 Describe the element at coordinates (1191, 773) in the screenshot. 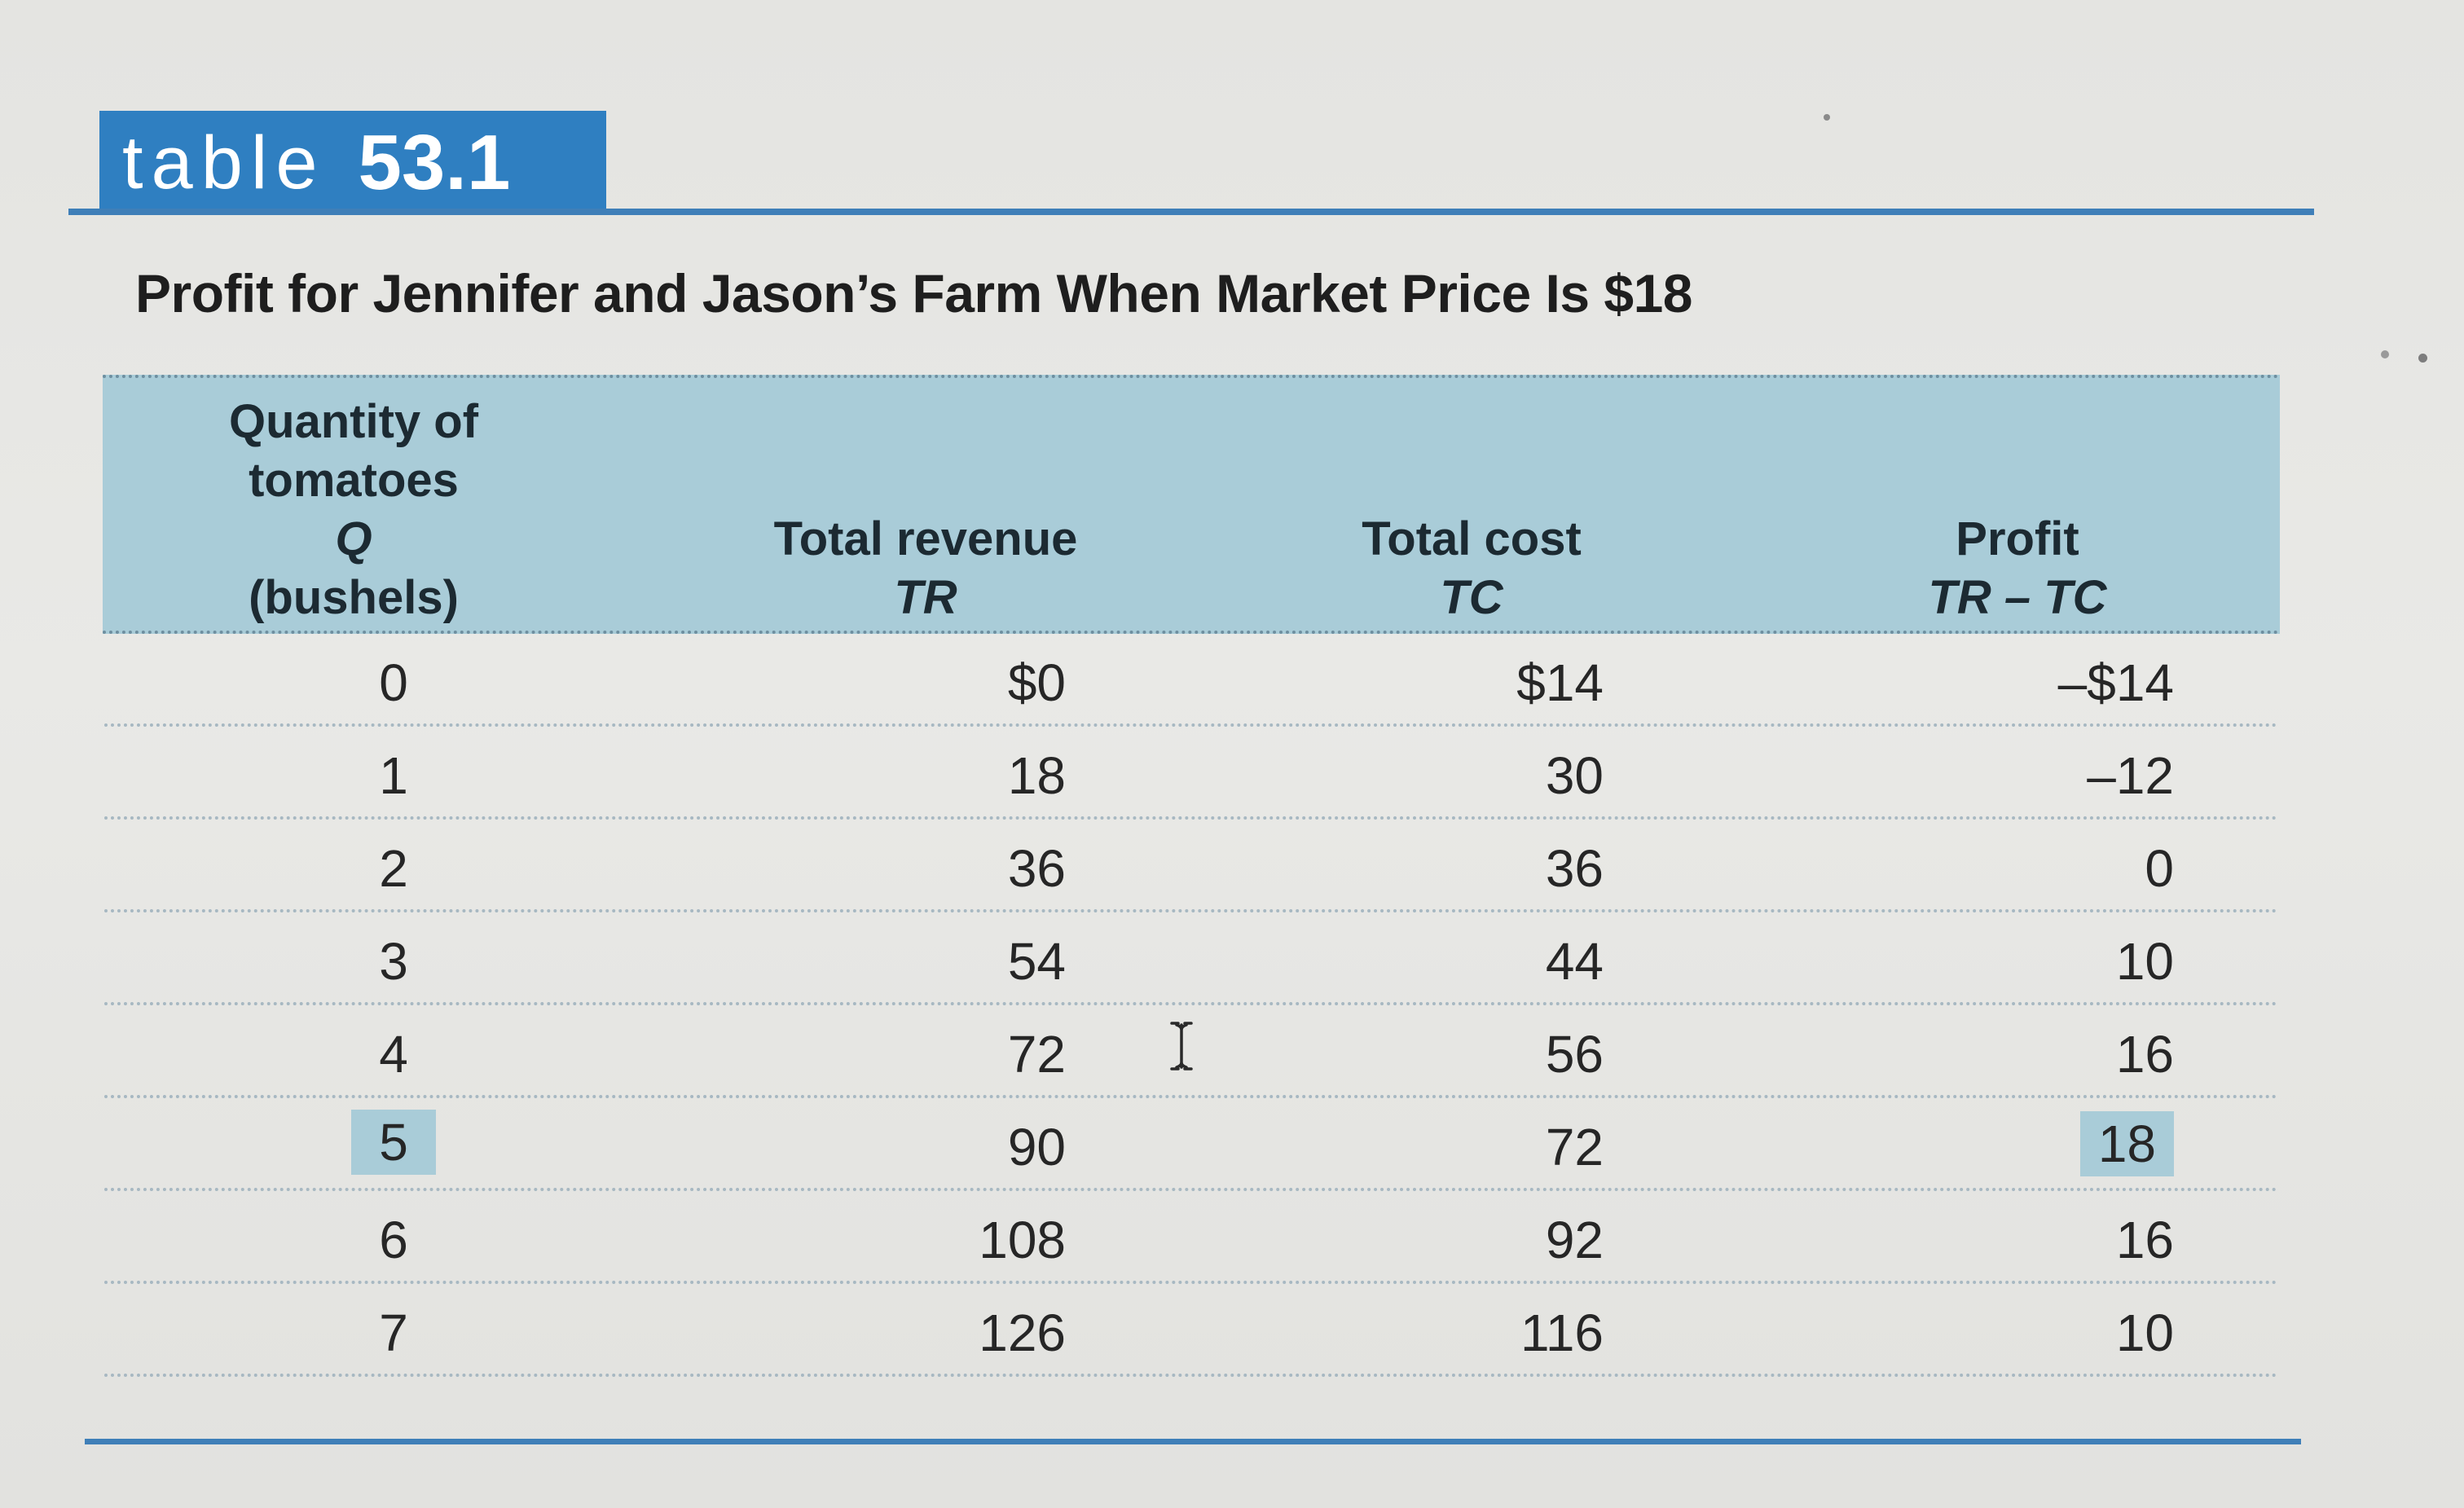

I see `table-row: 1 18 30 –12` at that location.